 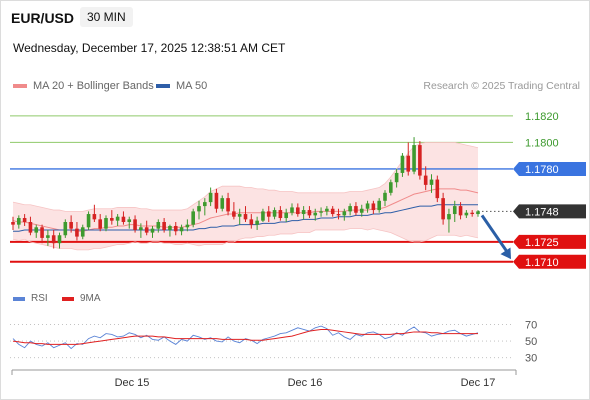 What do you see at coordinates (478, 383) in the screenshot?
I see `x-tick-label: Dec 17` at bounding box center [478, 383].